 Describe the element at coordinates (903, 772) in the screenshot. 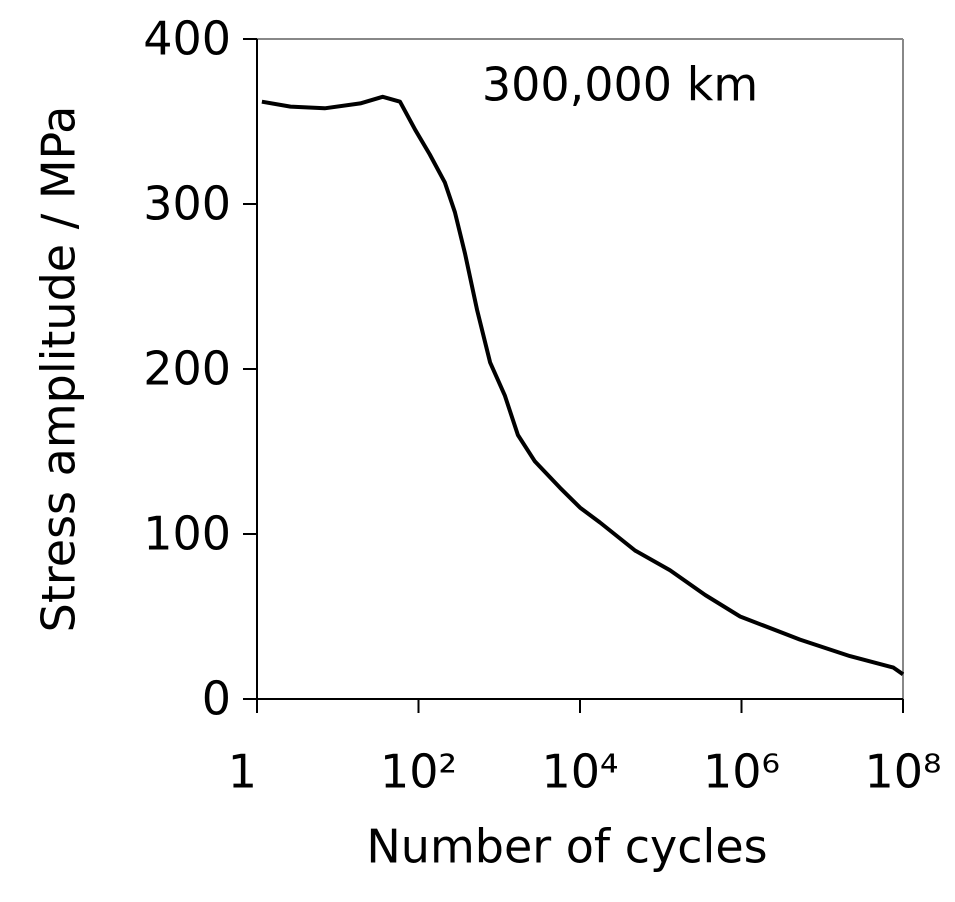

I see `x-tick-label: 10⁸` at that location.